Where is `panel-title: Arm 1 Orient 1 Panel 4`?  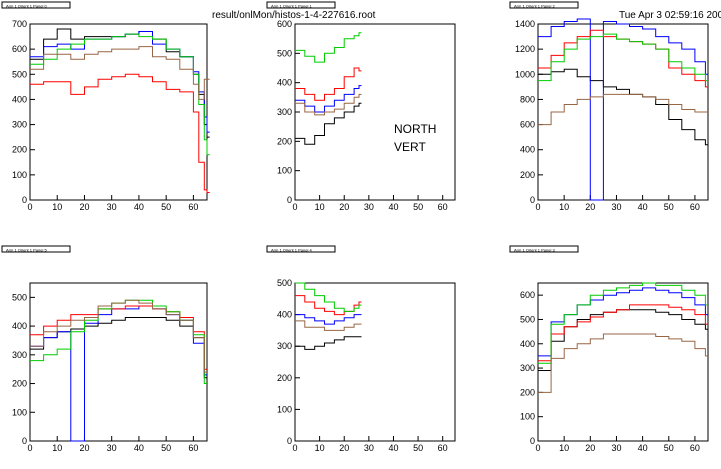 panel-title: Arm 1 Orient 1 Panel 4 is located at coordinates (291, 250).